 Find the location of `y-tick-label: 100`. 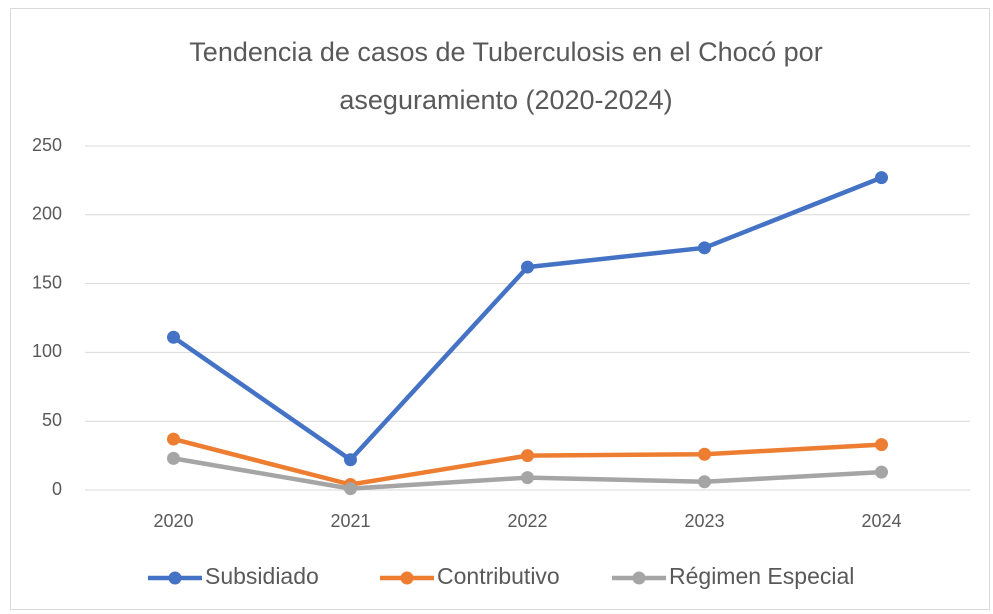

y-tick-label: 100 is located at coordinates (47, 351).